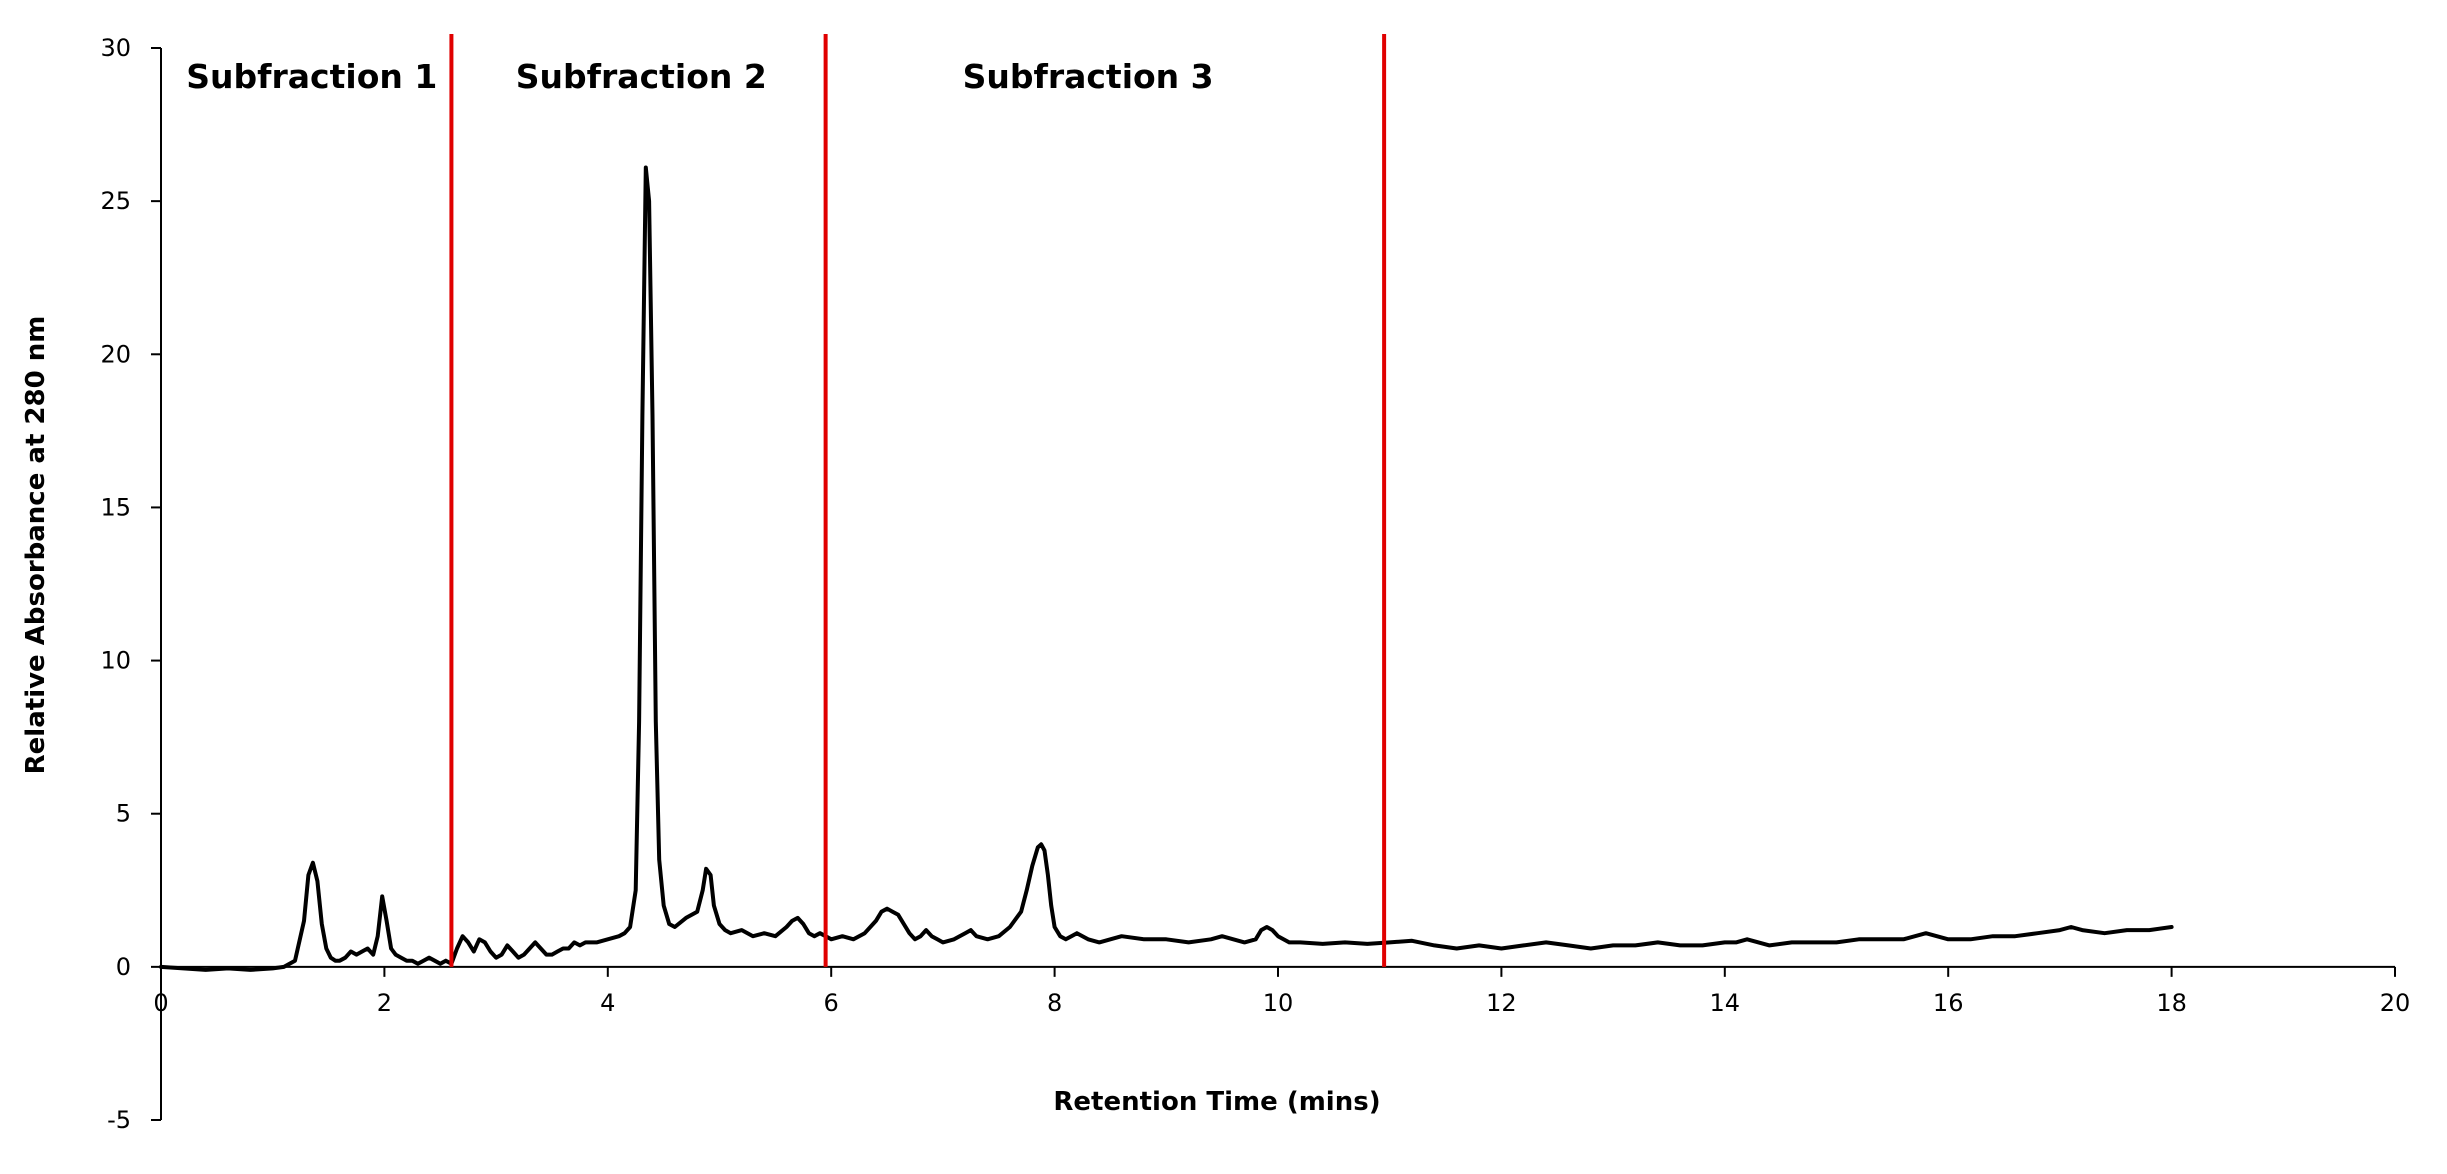 Image resolution: width=2447 pixels, height=1174 pixels. What do you see at coordinates (160, 1003) in the screenshot?
I see `x-tick-label: 0` at bounding box center [160, 1003].